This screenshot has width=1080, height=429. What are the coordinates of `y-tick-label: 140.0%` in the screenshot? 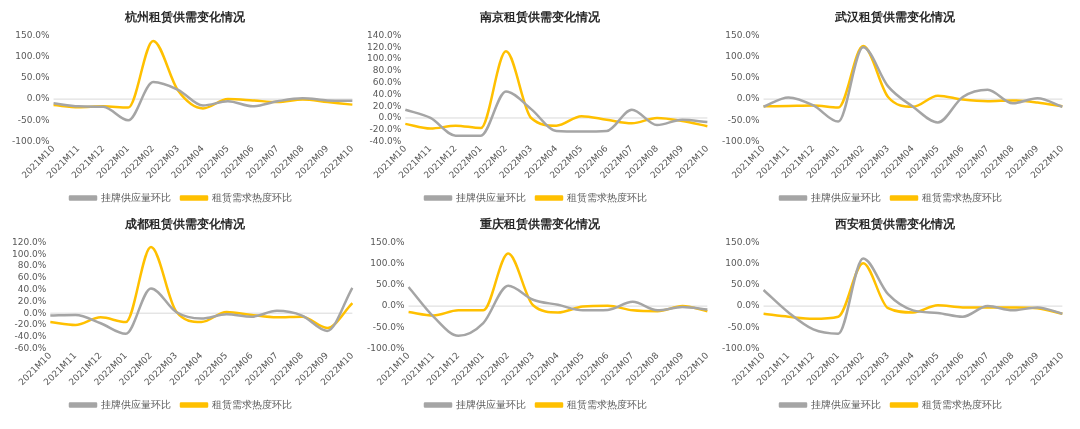 It's located at (384, 34).